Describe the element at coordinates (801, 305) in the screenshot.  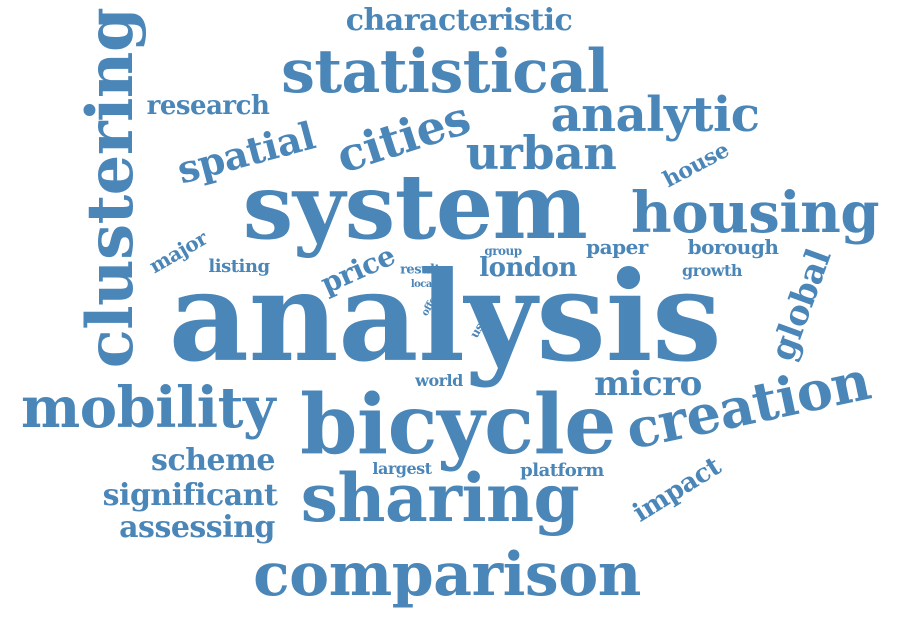
I see `word-global: global` at that location.